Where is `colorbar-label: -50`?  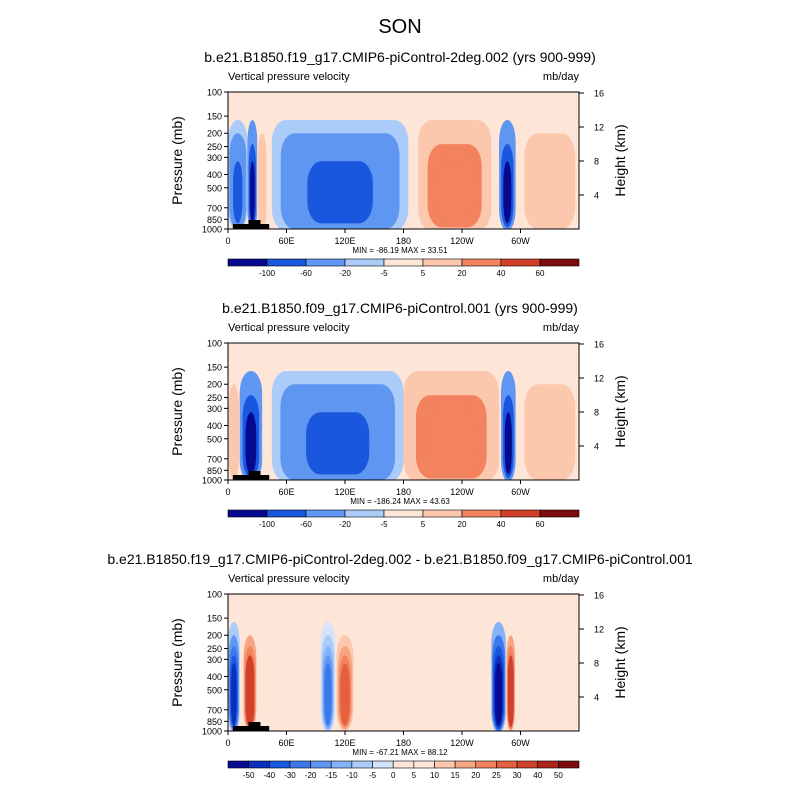 colorbar-label: -50 is located at coordinates (249, 775).